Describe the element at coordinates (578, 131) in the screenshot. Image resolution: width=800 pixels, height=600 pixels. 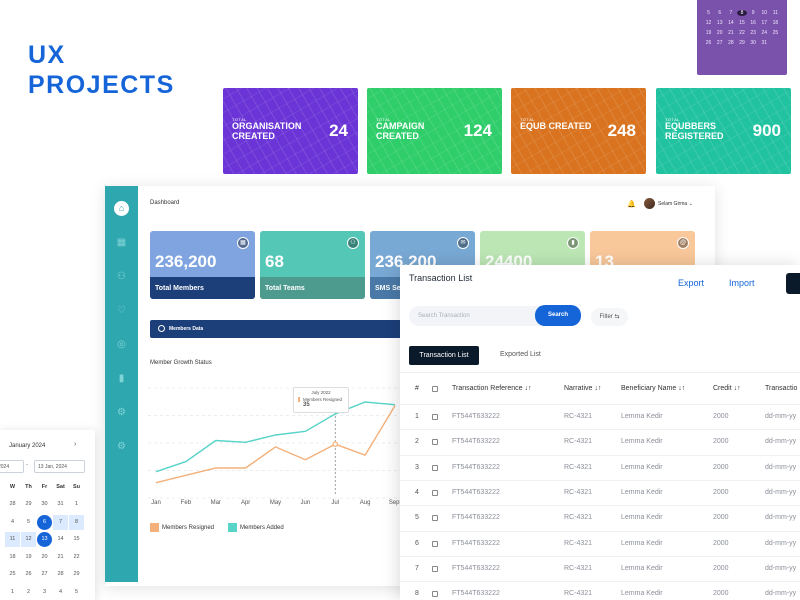
I see `stat-card-equbs: TOTAL EQUB CREATED 248` at that location.